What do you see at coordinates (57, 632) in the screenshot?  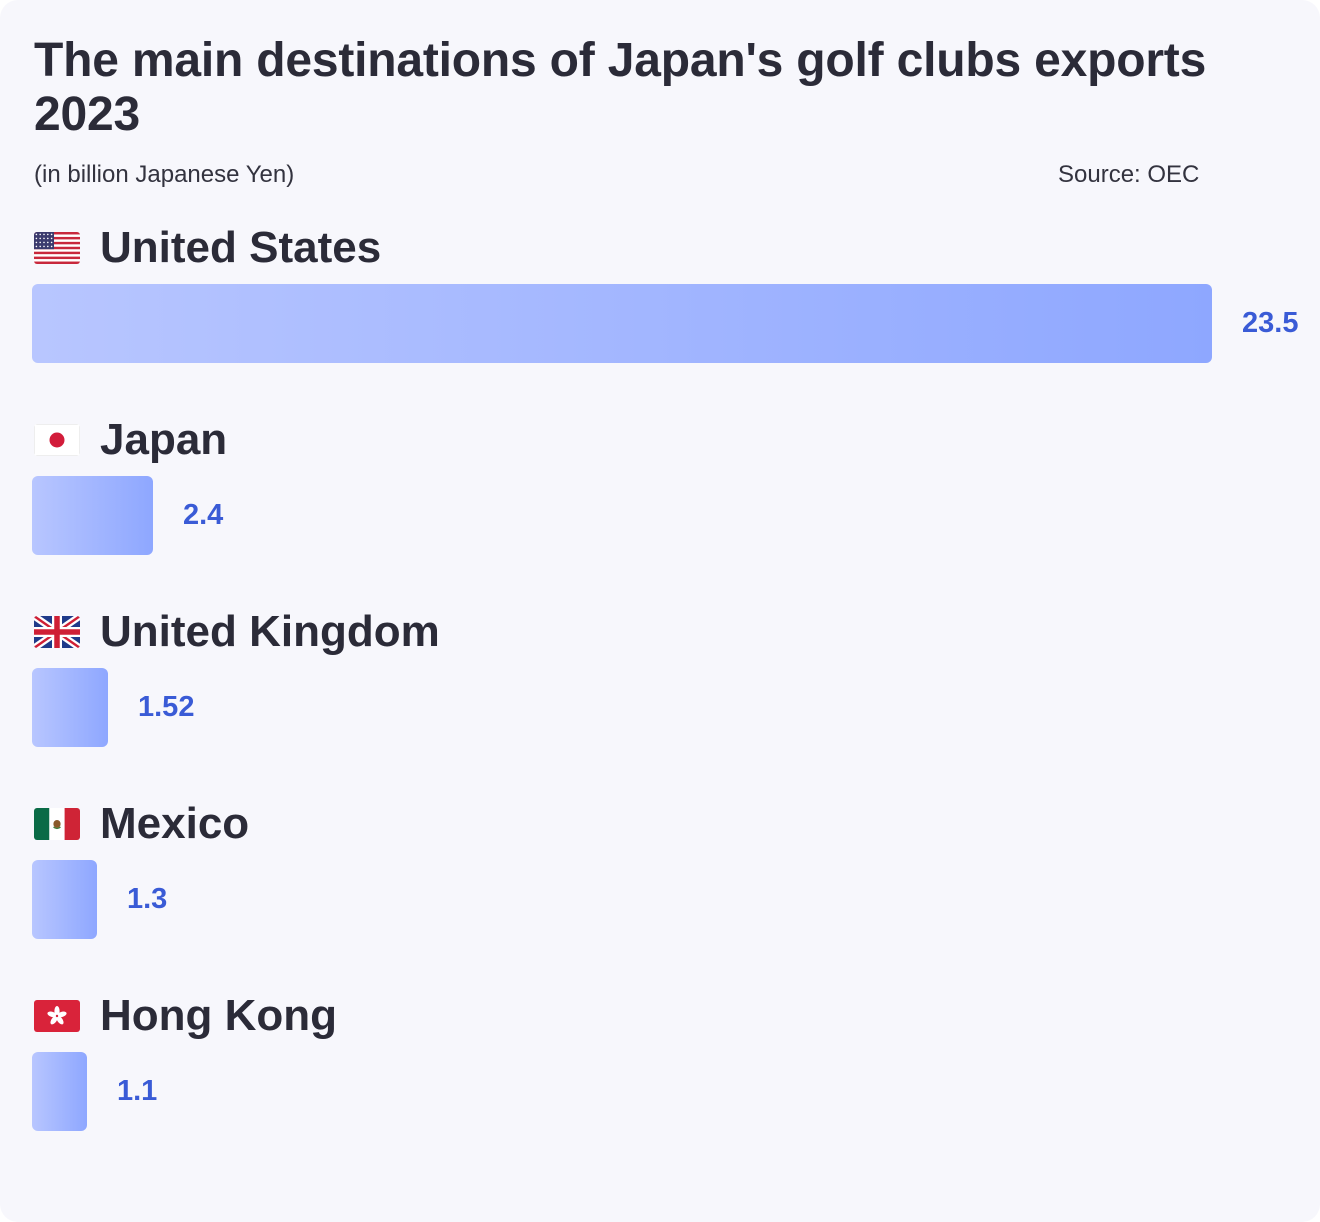 I see `uk-flag-icon` at bounding box center [57, 632].